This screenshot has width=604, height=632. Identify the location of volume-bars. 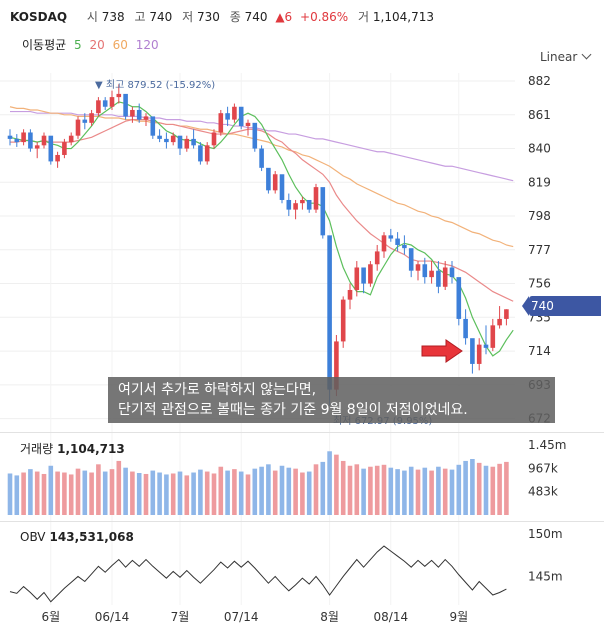
(258, 483).